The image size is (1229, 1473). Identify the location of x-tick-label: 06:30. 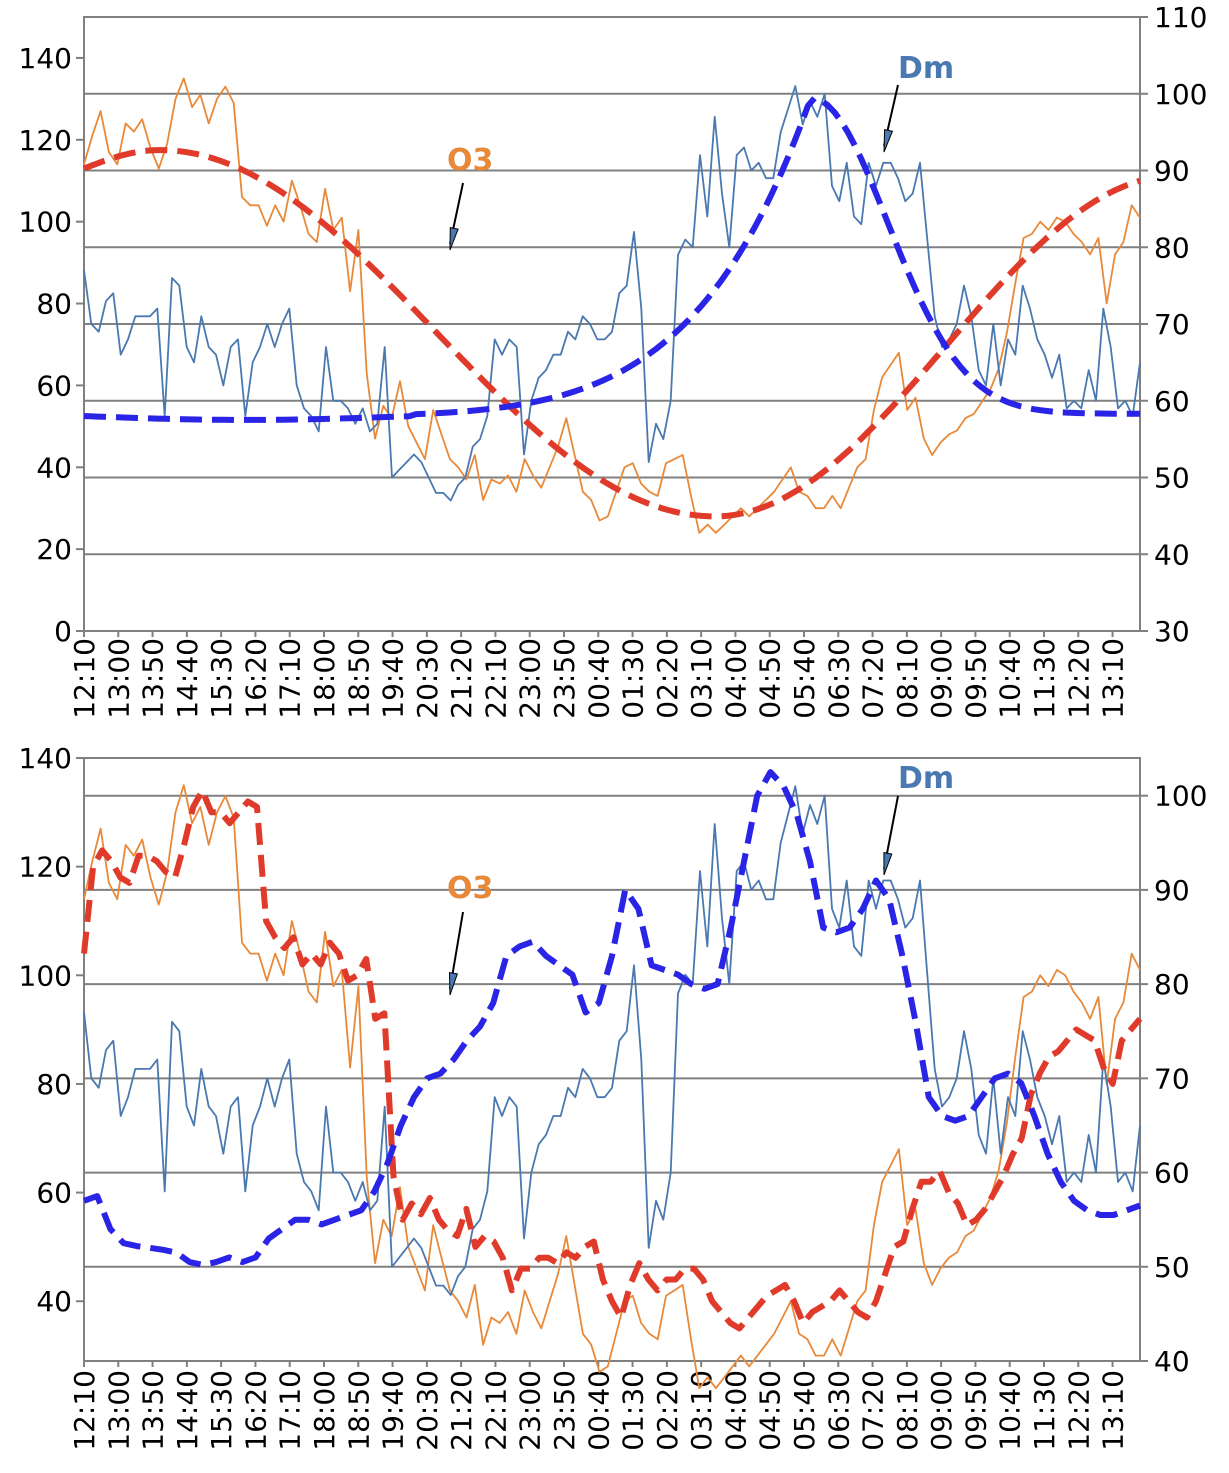
(838, 1410).